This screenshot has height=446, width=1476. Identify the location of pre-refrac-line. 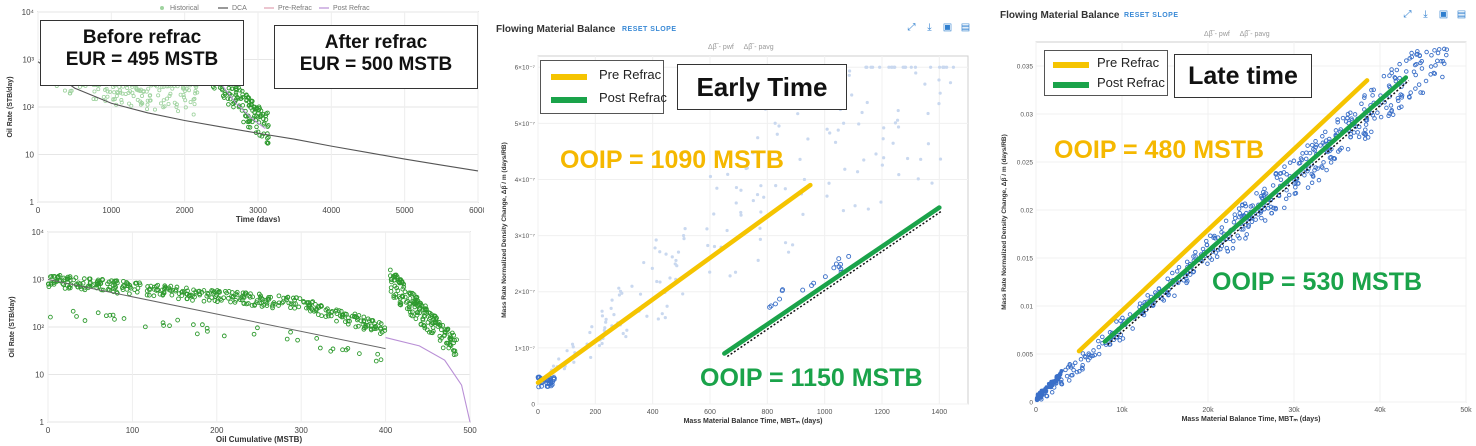
(674, 283).